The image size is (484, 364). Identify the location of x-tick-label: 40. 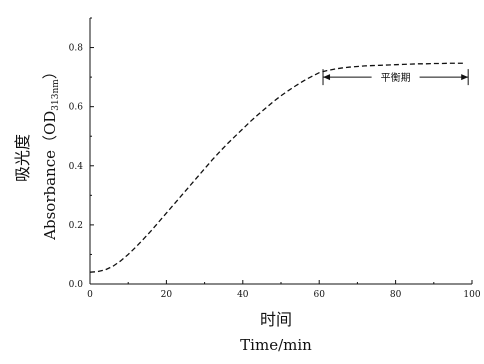
(243, 295).